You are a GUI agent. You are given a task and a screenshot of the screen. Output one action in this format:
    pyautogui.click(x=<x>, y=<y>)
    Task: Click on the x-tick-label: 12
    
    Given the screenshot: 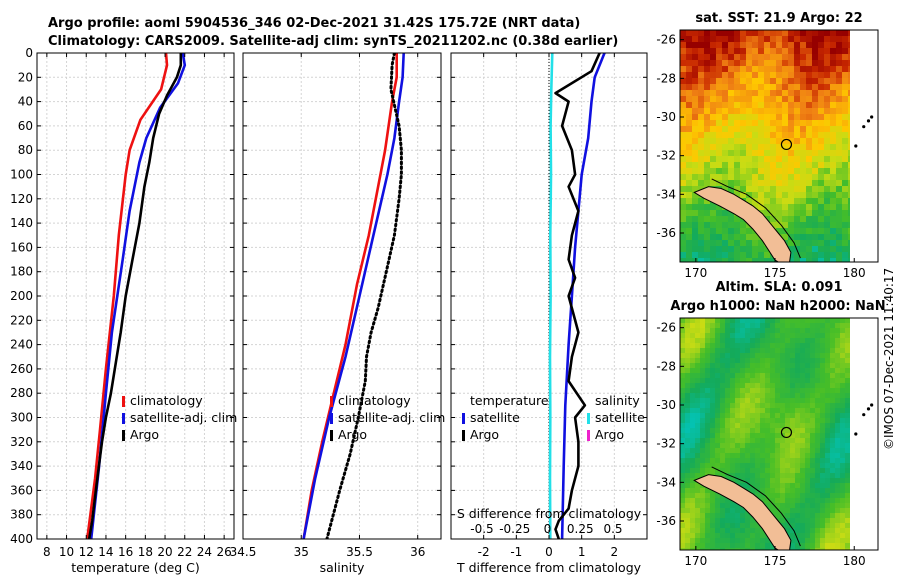 What is the action you would take?
    pyautogui.click(x=86, y=552)
    